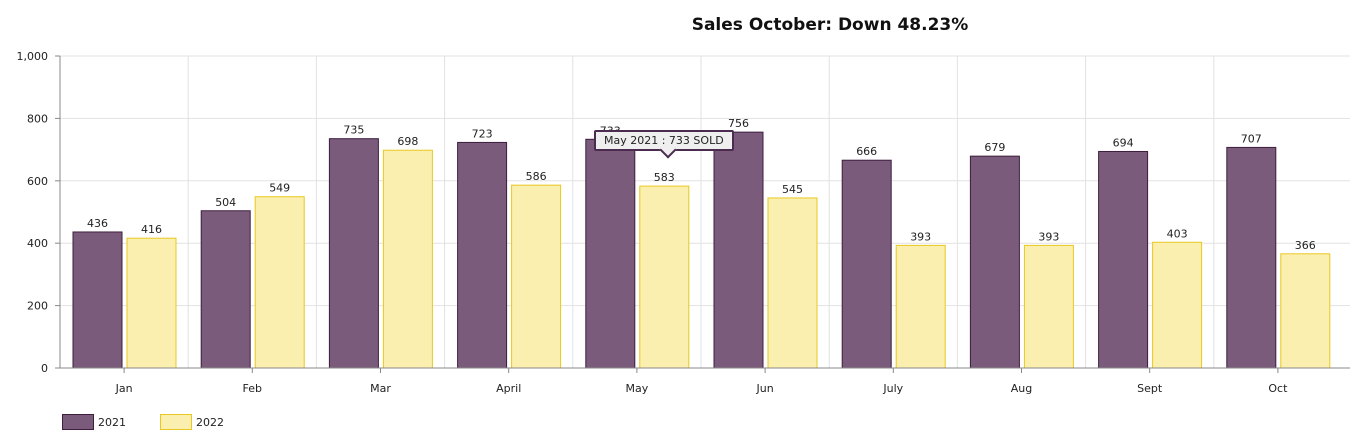 Image resolution: width=1352 pixels, height=442 pixels. Describe the element at coordinates (1305, 311) in the screenshot. I see `bar-2022-oct` at that location.